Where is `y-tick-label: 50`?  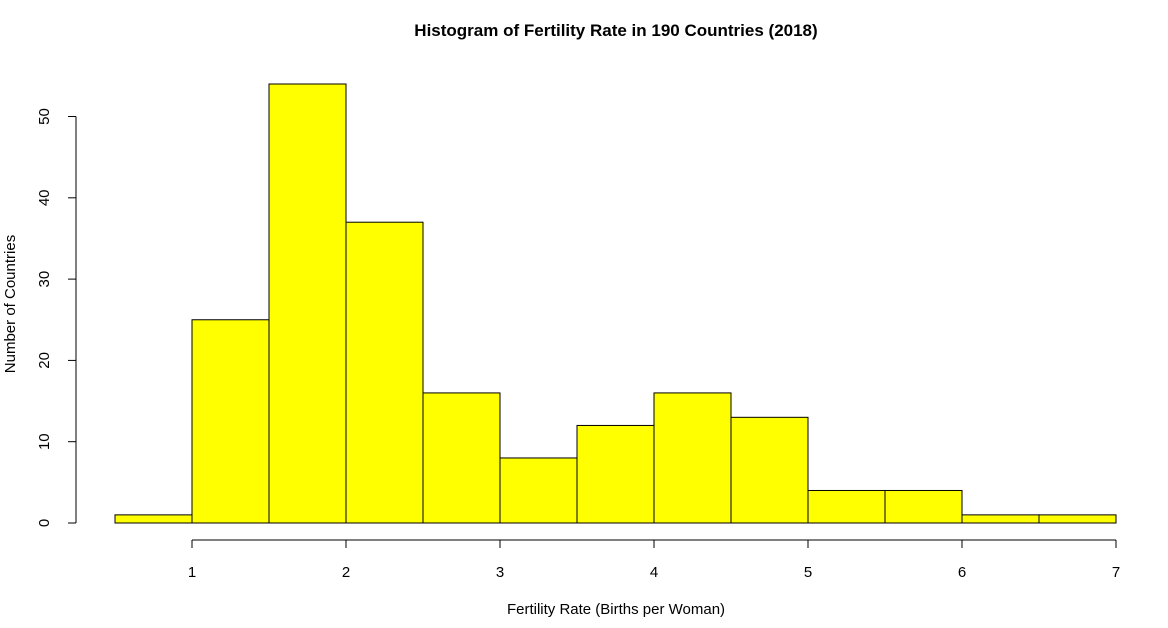 y-tick-label: 50 is located at coordinates (44, 116).